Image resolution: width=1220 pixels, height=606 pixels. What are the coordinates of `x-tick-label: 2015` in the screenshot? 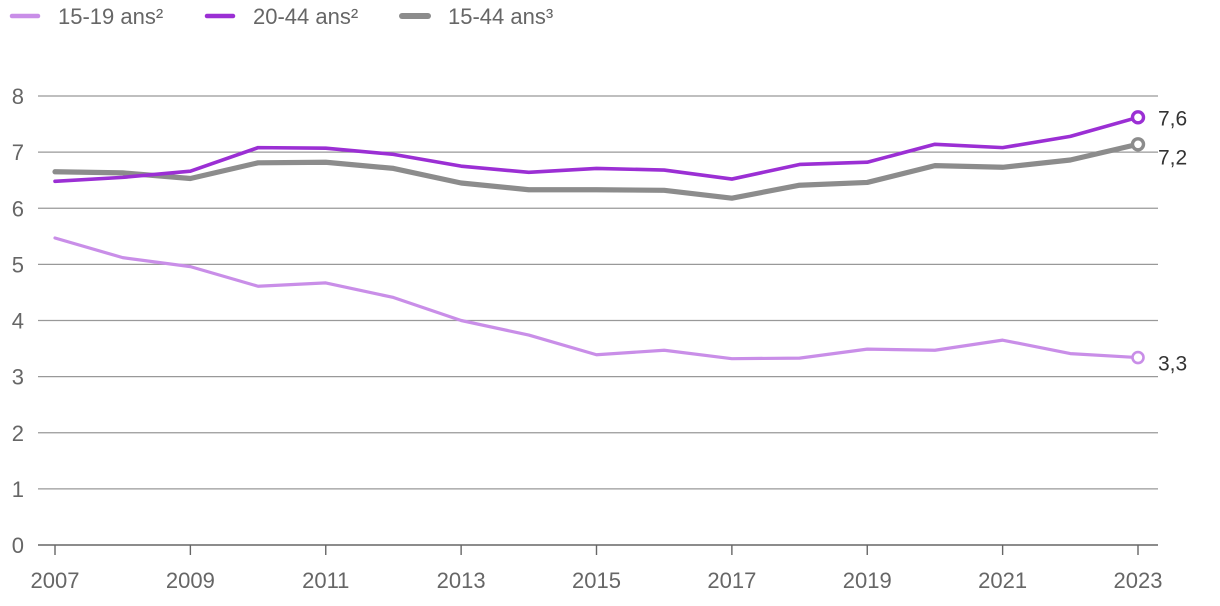 It's located at (596, 580).